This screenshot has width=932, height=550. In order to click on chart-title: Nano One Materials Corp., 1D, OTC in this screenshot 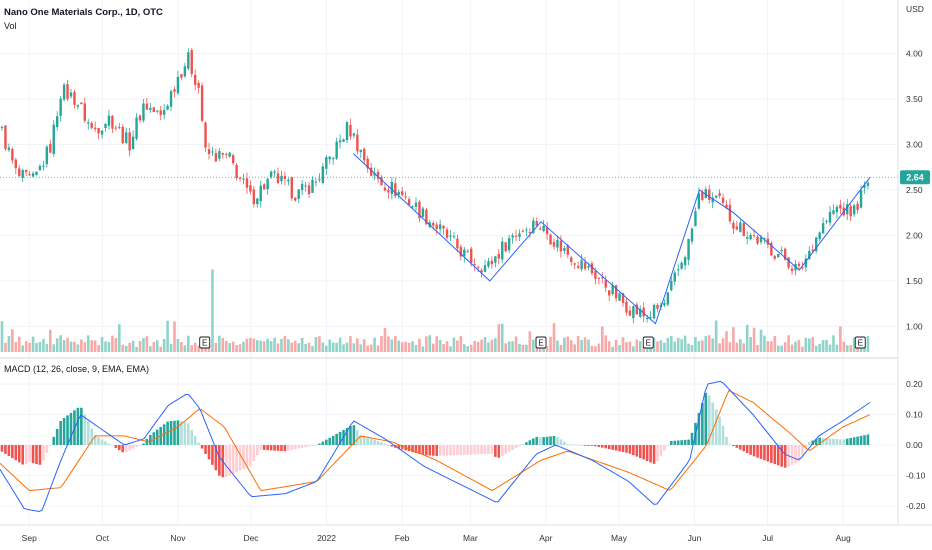, I will do `click(83, 12)`.